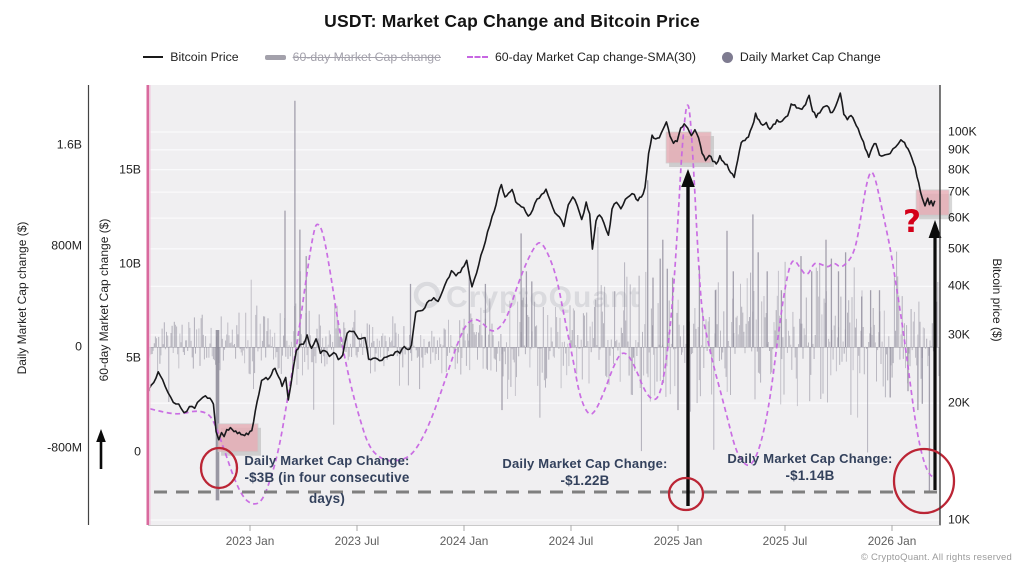 The height and width of the screenshot is (576, 1024). What do you see at coordinates (366, 57) in the screenshot?
I see `legend-label: 60-day Market Cap change` at bounding box center [366, 57].